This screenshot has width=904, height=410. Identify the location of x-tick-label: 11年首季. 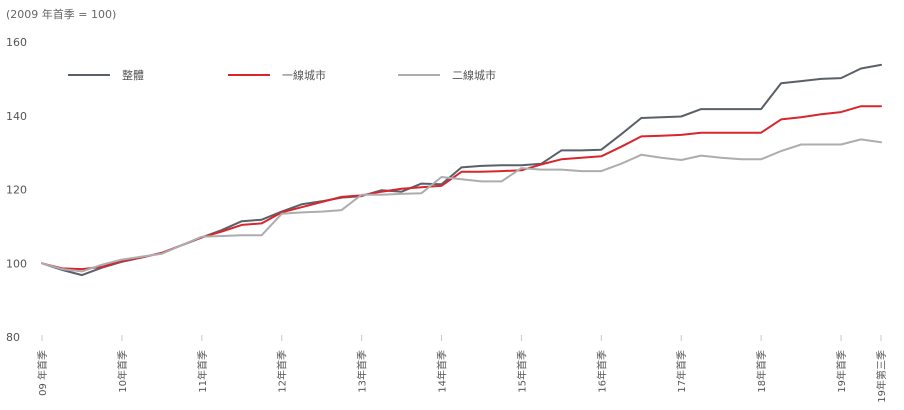
(202, 371).